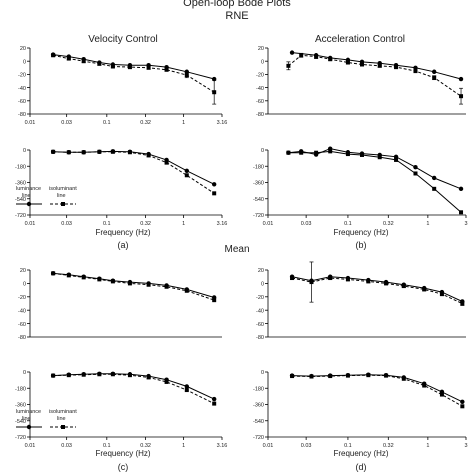  I want to click on legend2-isoluminant-text1: isoluminant, so click(63, 412).